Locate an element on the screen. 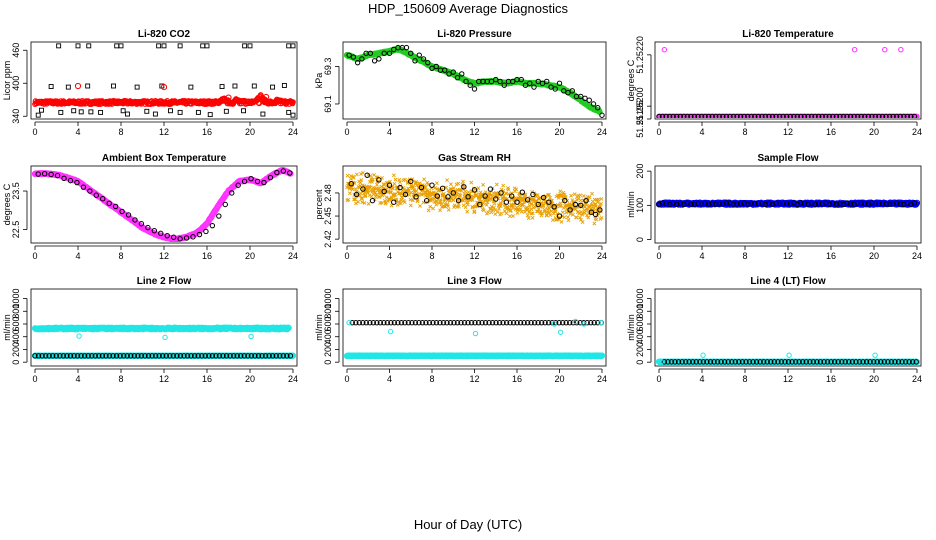  y-tick-label: 460 is located at coordinates (16, 50).